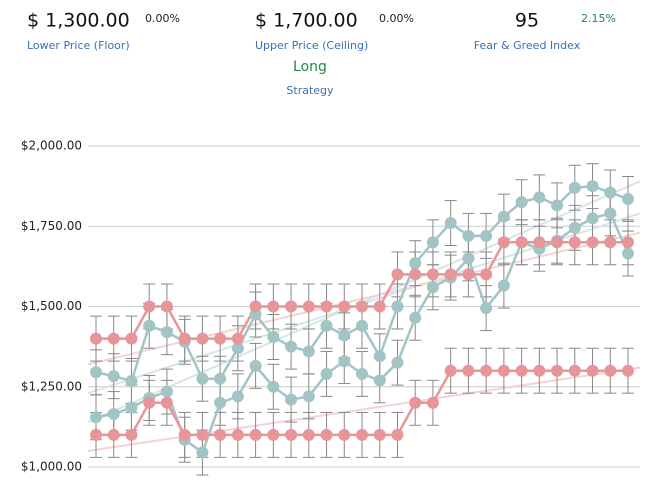 Image resolution: width=656 pixels, height=504 pixels. I want to click on y-tick-label: $1,500.00, so click(51, 306).